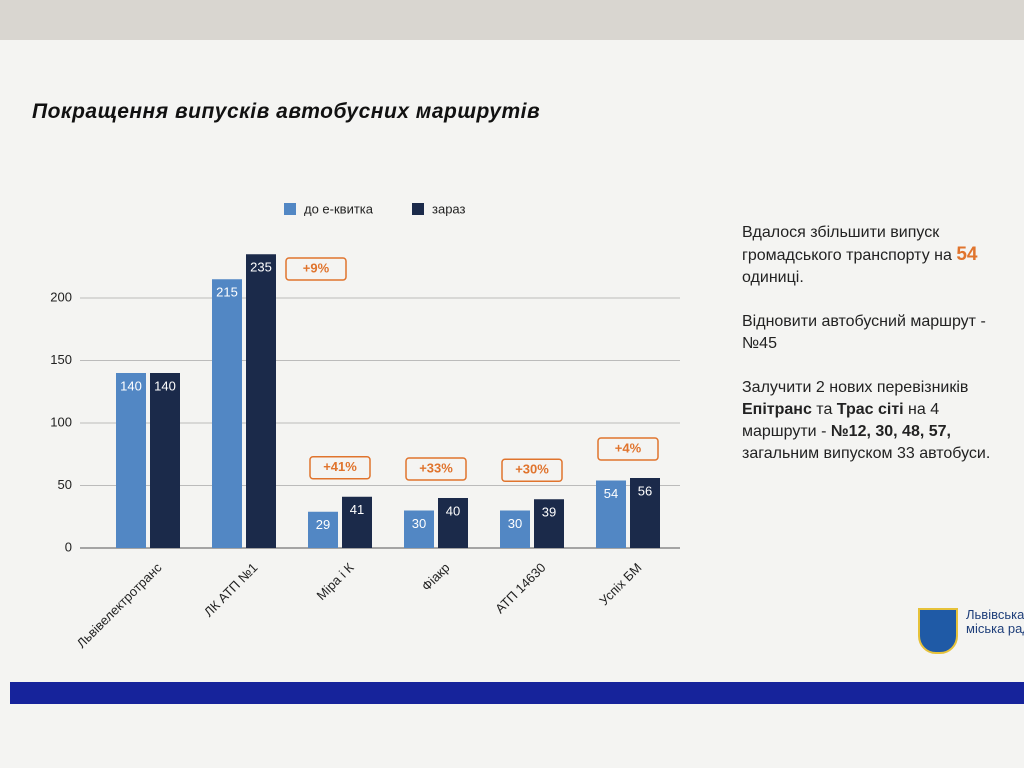 This screenshot has height=768, width=1024. What do you see at coordinates (938, 631) in the screenshot?
I see `logo-shield` at bounding box center [938, 631].